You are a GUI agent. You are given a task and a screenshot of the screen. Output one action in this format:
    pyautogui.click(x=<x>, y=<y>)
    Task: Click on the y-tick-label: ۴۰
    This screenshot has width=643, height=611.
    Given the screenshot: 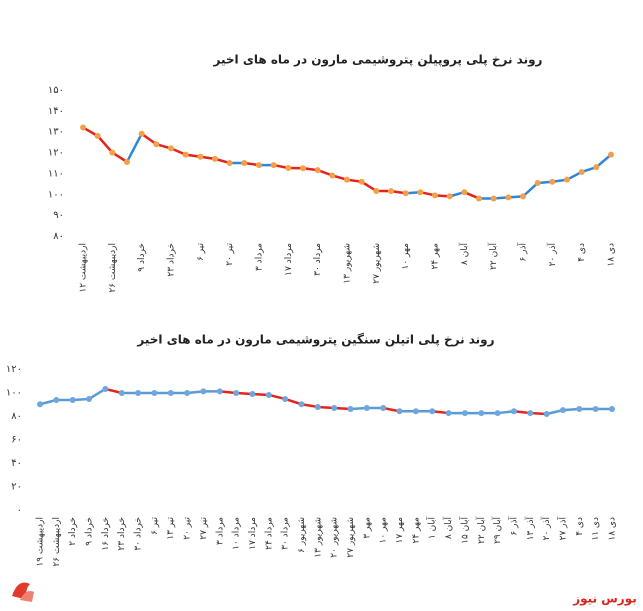 What is the action you would take?
    pyautogui.click(x=16, y=463)
    